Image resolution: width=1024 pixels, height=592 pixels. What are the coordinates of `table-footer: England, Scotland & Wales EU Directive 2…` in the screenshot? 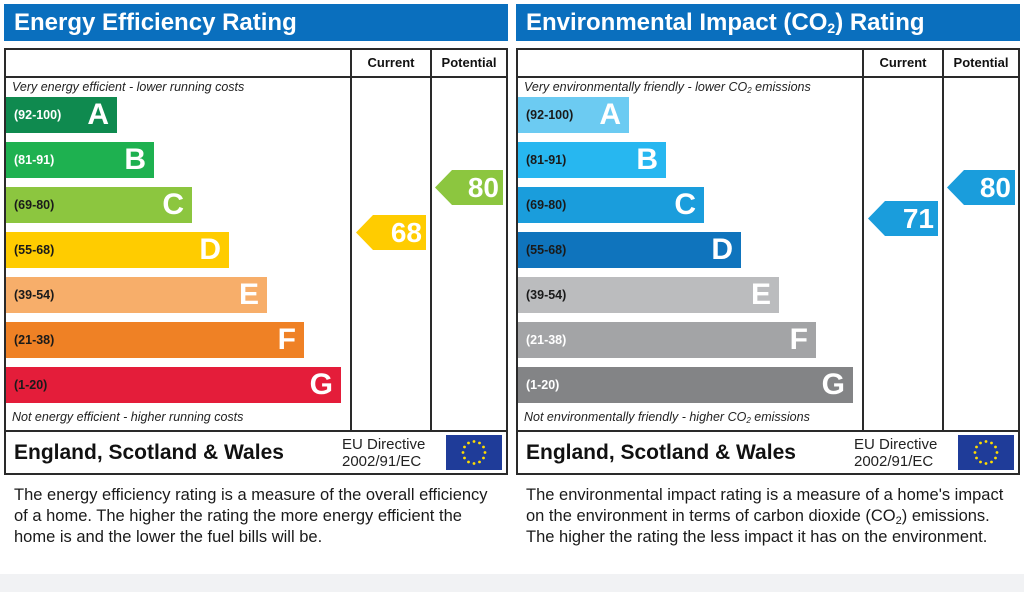 It's located at (256, 452).